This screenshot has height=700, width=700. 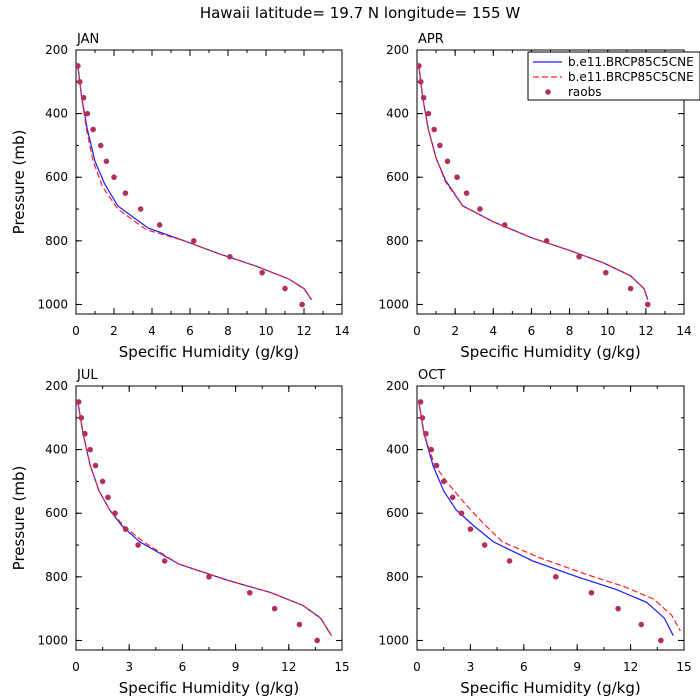 I want to click on x-tick-label: 15, so click(x=683, y=667).